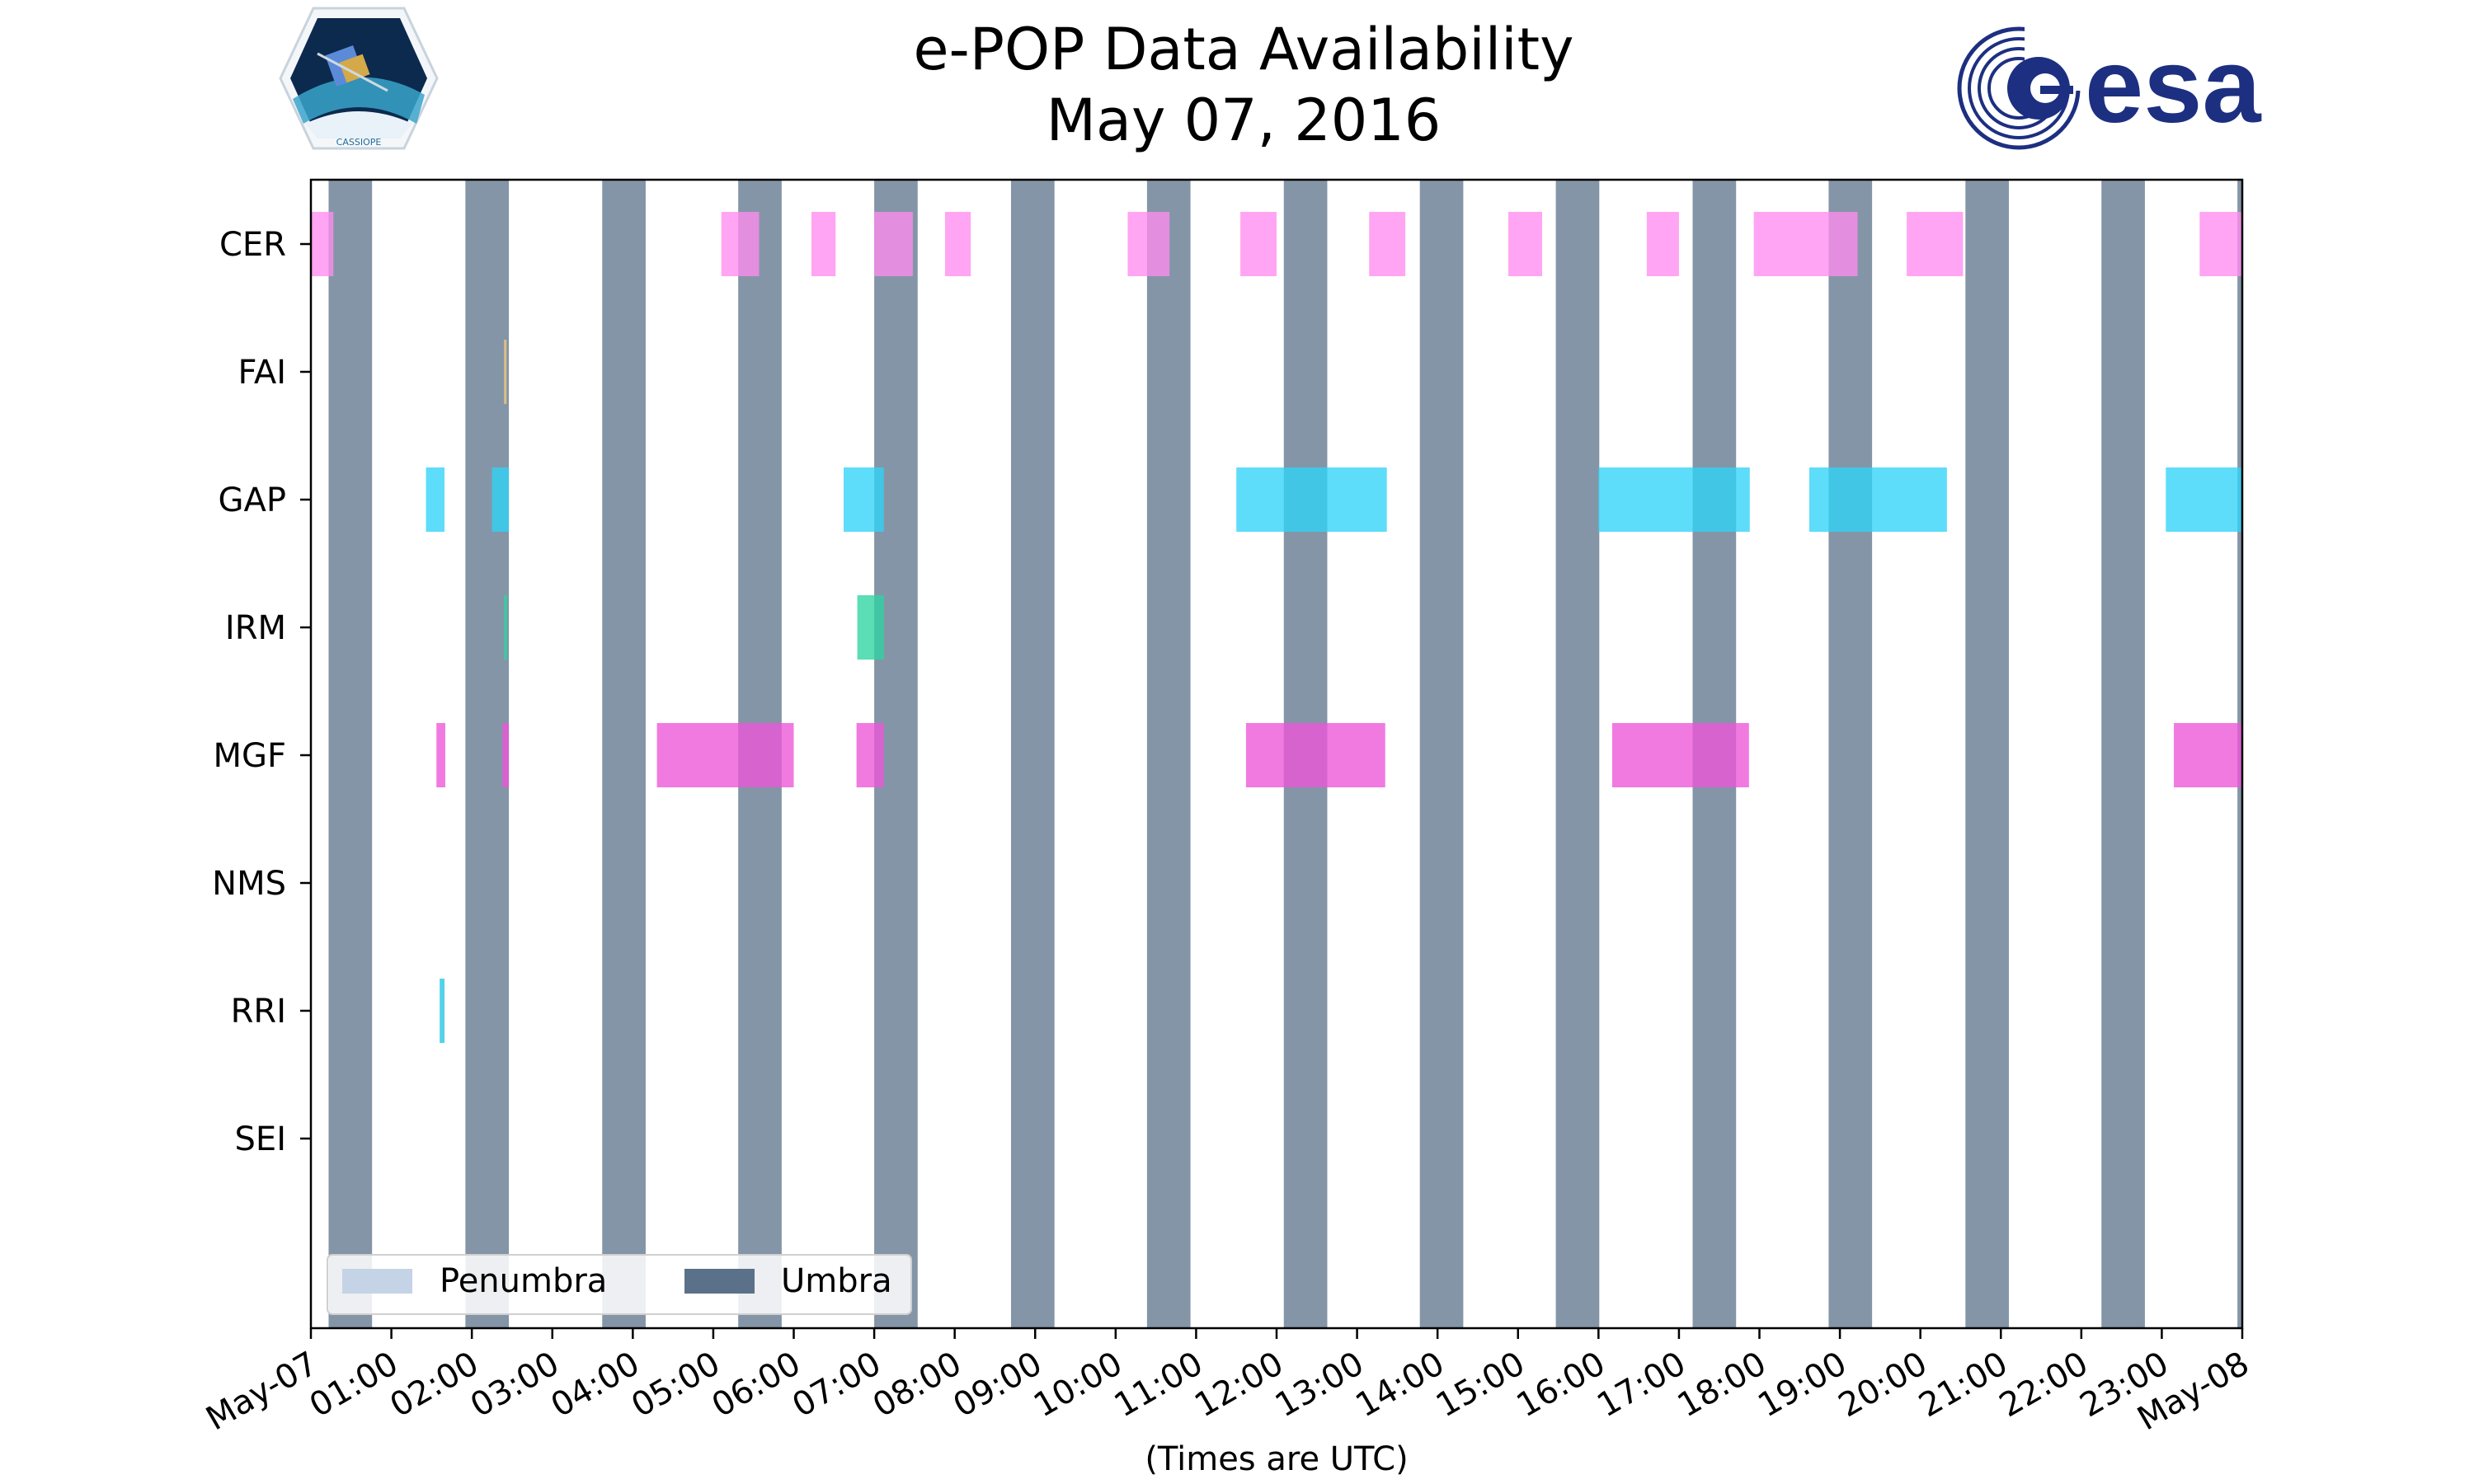  What do you see at coordinates (359, 142) in the screenshot?
I see `cassiope-logo-text: CASSIOPE` at bounding box center [359, 142].